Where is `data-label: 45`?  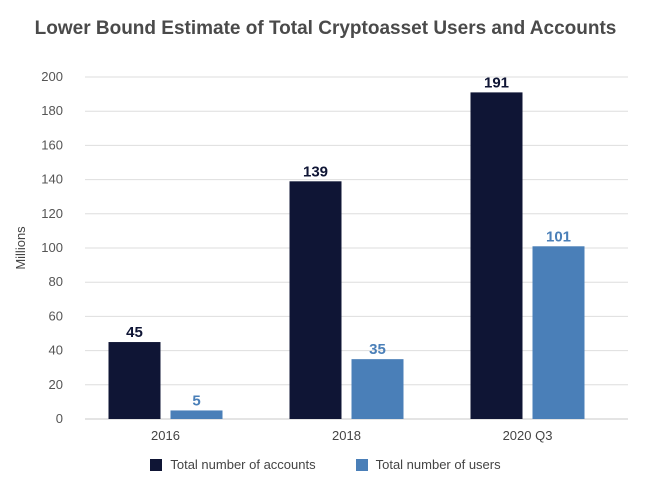
data-label: 45 is located at coordinates (134, 332).